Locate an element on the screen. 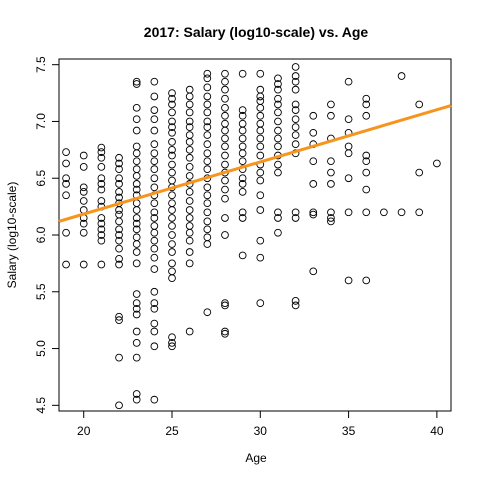 This screenshot has width=480, height=480. x-axis: 20 25 30 35 40 is located at coordinates (260, 424).